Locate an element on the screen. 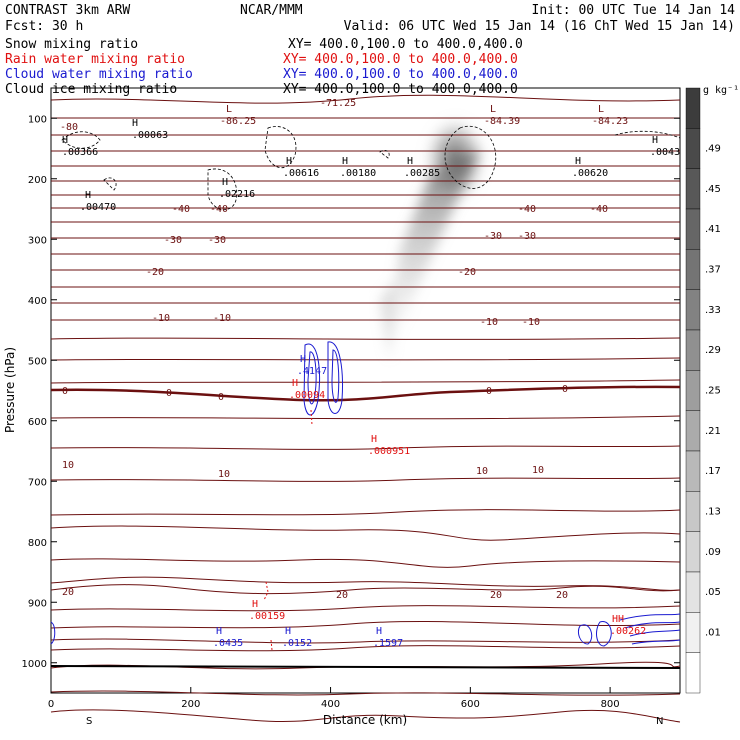 This screenshot has width=740, height=740. extrema-value: .00262 is located at coordinates (628, 631).